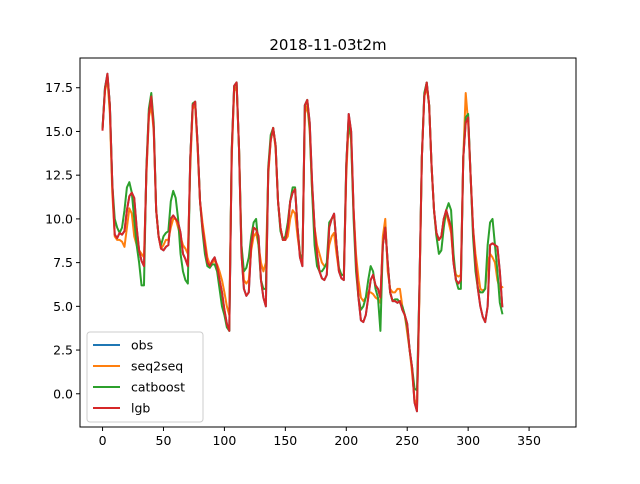 The height and width of the screenshot is (484, 640). I want to click on y-tick-label: 7.5, so click(63, 262).